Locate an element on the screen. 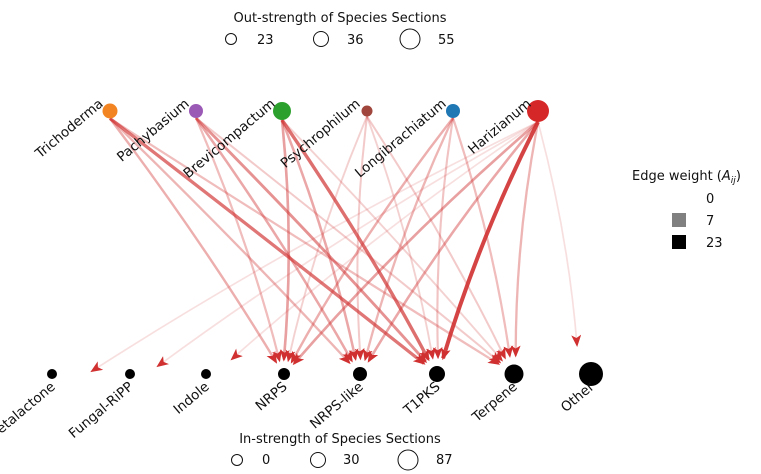 This screenshot has height=474, width=761. in-legend-label-small: 0 is located at coordinates (266, 460).